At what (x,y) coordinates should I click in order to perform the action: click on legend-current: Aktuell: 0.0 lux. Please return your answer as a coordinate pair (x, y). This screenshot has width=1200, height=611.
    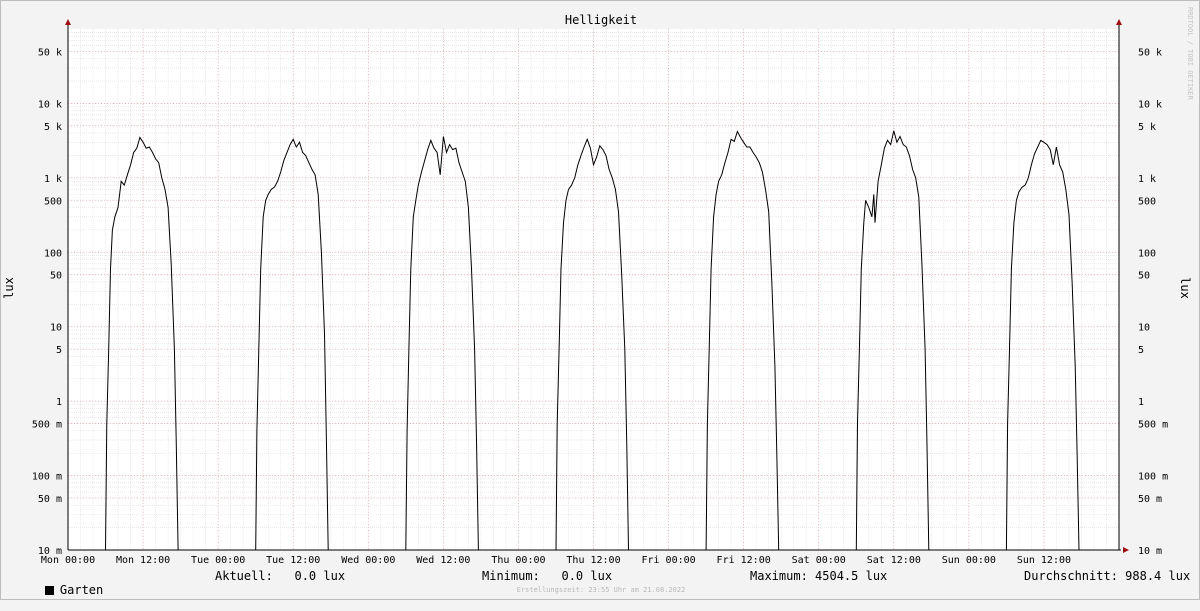
    Looking at the image, I should click on (280, 576).